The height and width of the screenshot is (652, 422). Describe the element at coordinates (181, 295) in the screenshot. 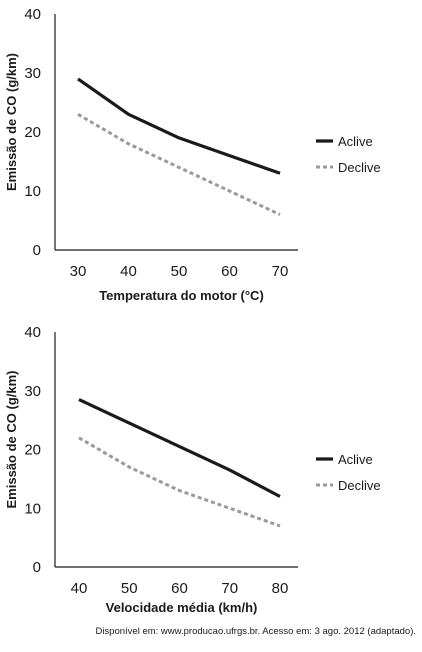

I see `x-axis-label: Temperatura do motor (°C)` at that location.